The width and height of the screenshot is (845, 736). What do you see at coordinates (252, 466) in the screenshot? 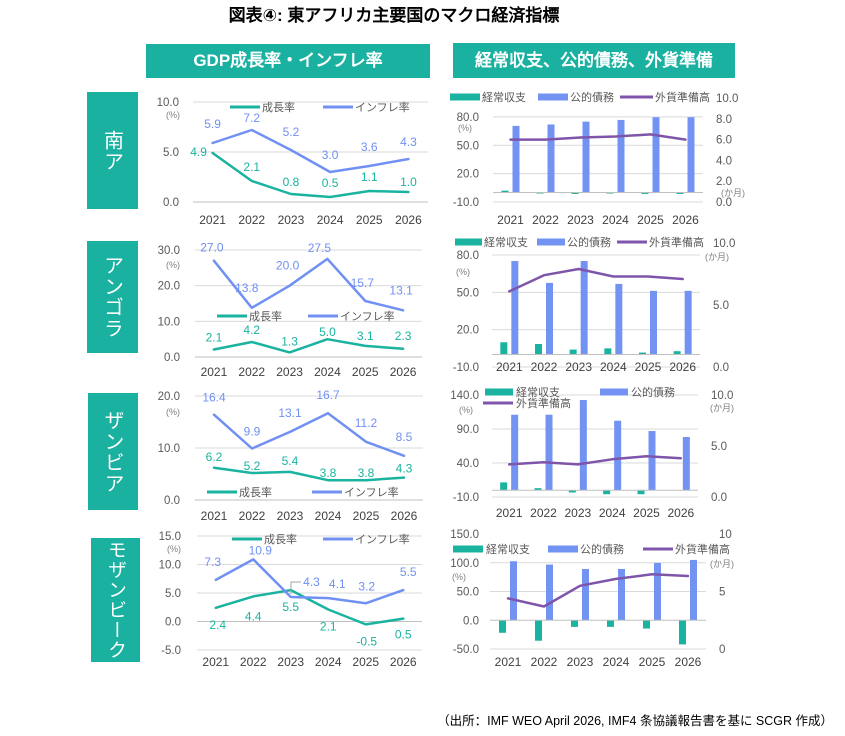
I see `data-label-growth: 5.2` at bounding box center [252, 466].